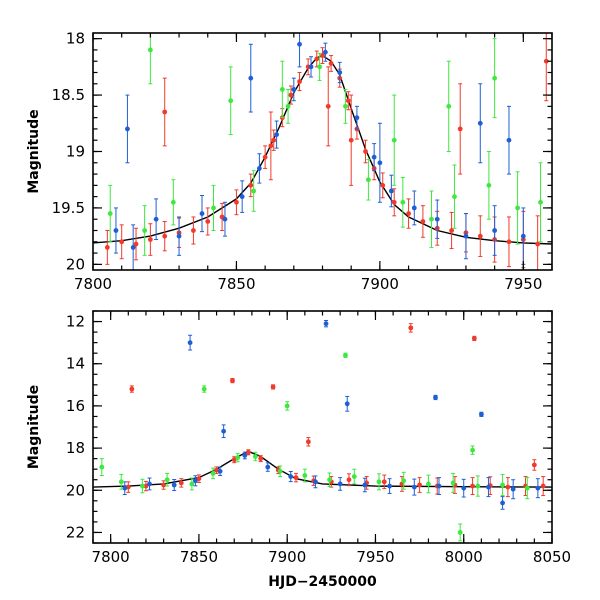  I want to click on x-axis-label: HJD−2450000, so click(322, 582).